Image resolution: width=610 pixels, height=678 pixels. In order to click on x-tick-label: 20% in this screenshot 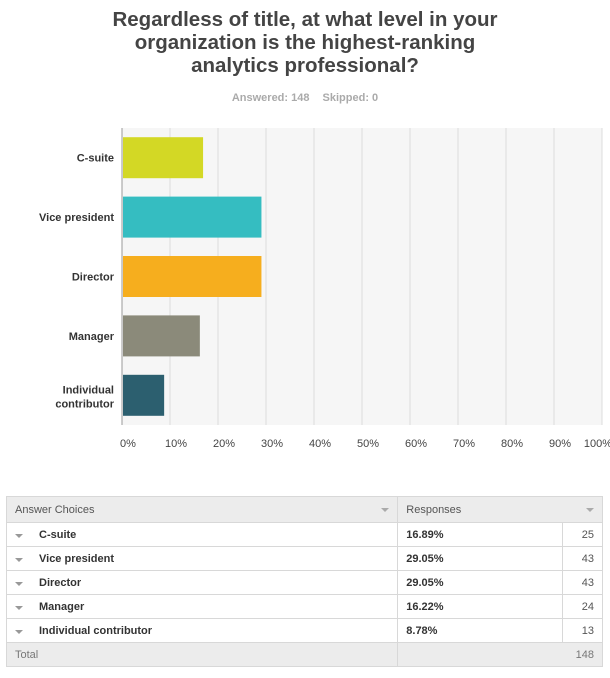, I will do `click(224, 444)`.